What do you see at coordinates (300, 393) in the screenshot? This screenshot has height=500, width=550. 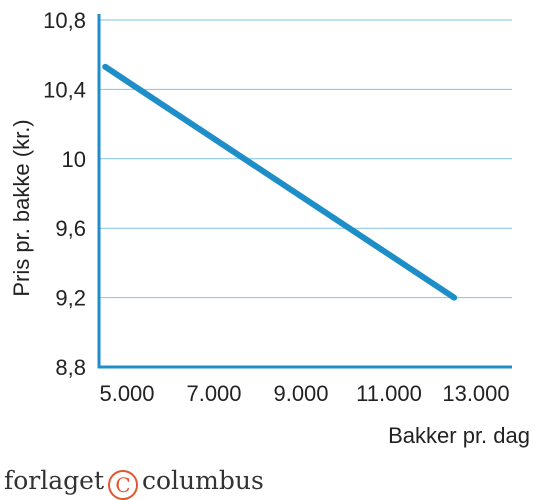 I see `x-tick-label: 9.000` at bounding box center [300, 393].